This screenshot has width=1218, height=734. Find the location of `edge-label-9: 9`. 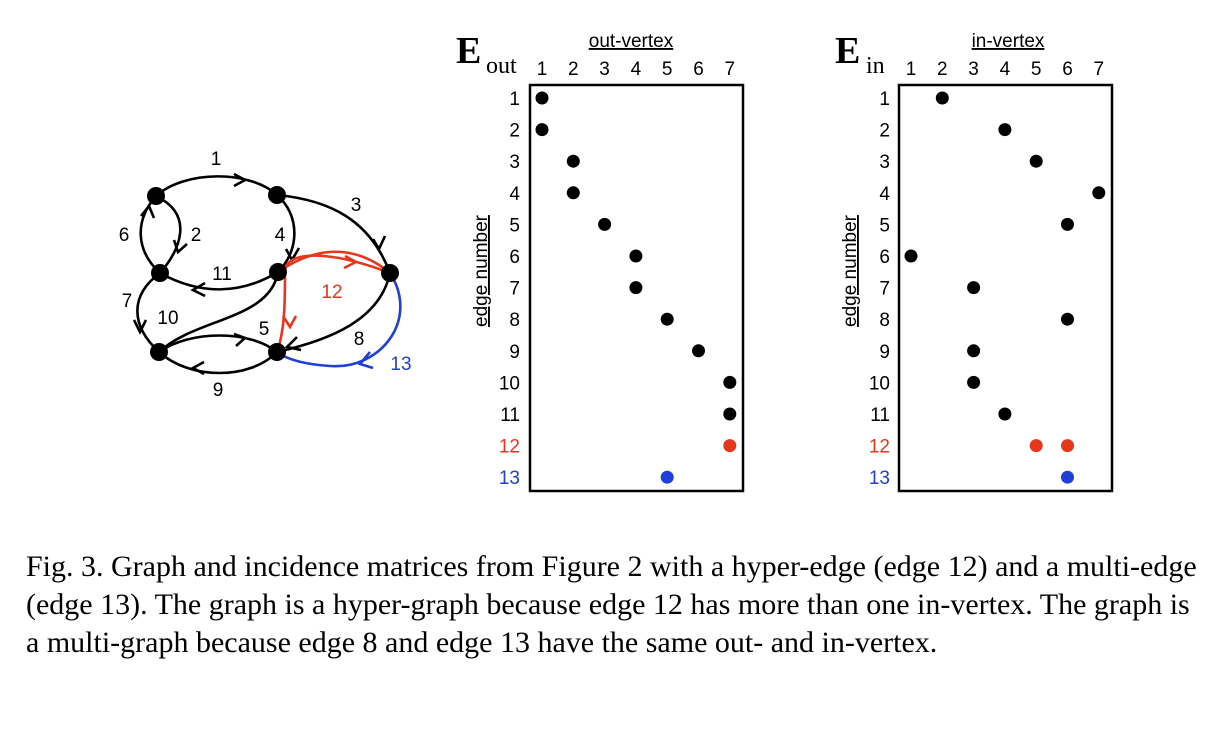

edge-label-9: 9 is located at coordinates (218, 390).